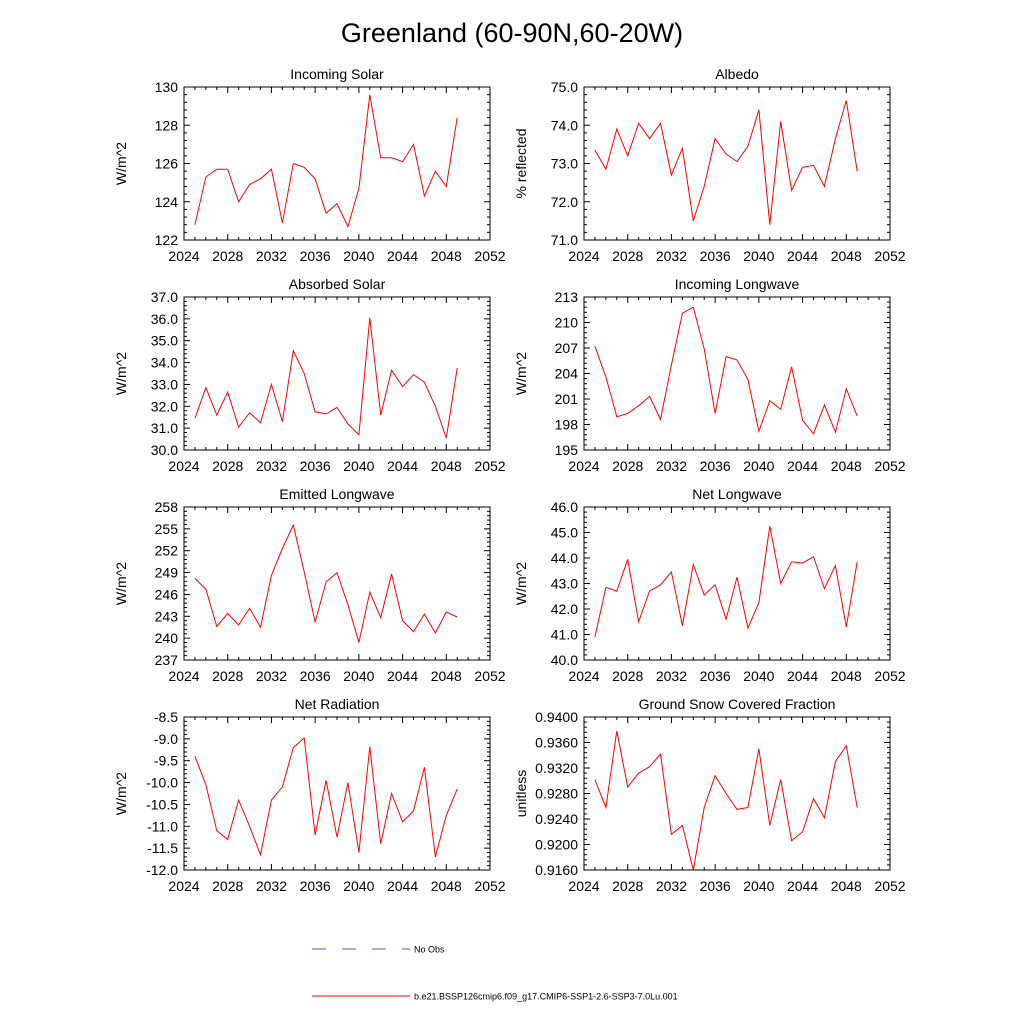 The width and height of the screenshot is (1024, 1024). Describe the element at coordinates (567, 297) in the screenshot. I see `y-tick-label: 213` at that location.